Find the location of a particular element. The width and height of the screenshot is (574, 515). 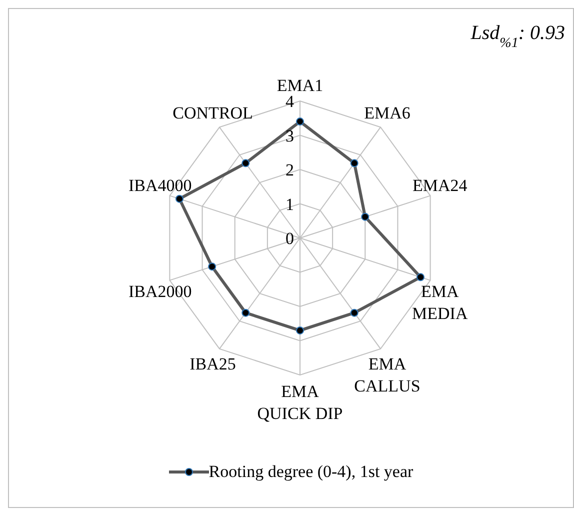

spoke-label: IBA2000 is located at coordinates (160, 291).